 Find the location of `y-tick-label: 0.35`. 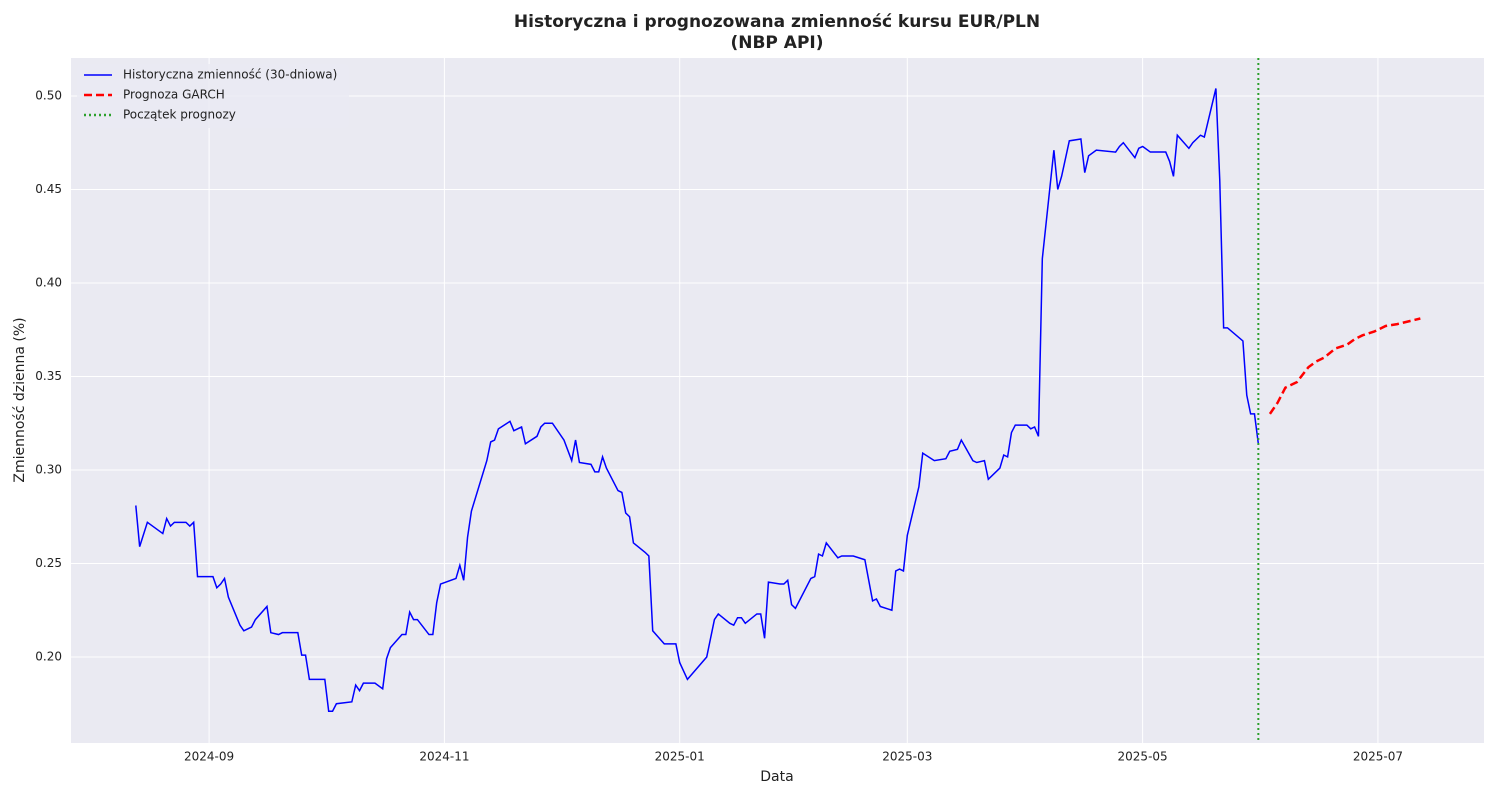

y-tick-label: 0.35 is located at coordinates (48, 376).